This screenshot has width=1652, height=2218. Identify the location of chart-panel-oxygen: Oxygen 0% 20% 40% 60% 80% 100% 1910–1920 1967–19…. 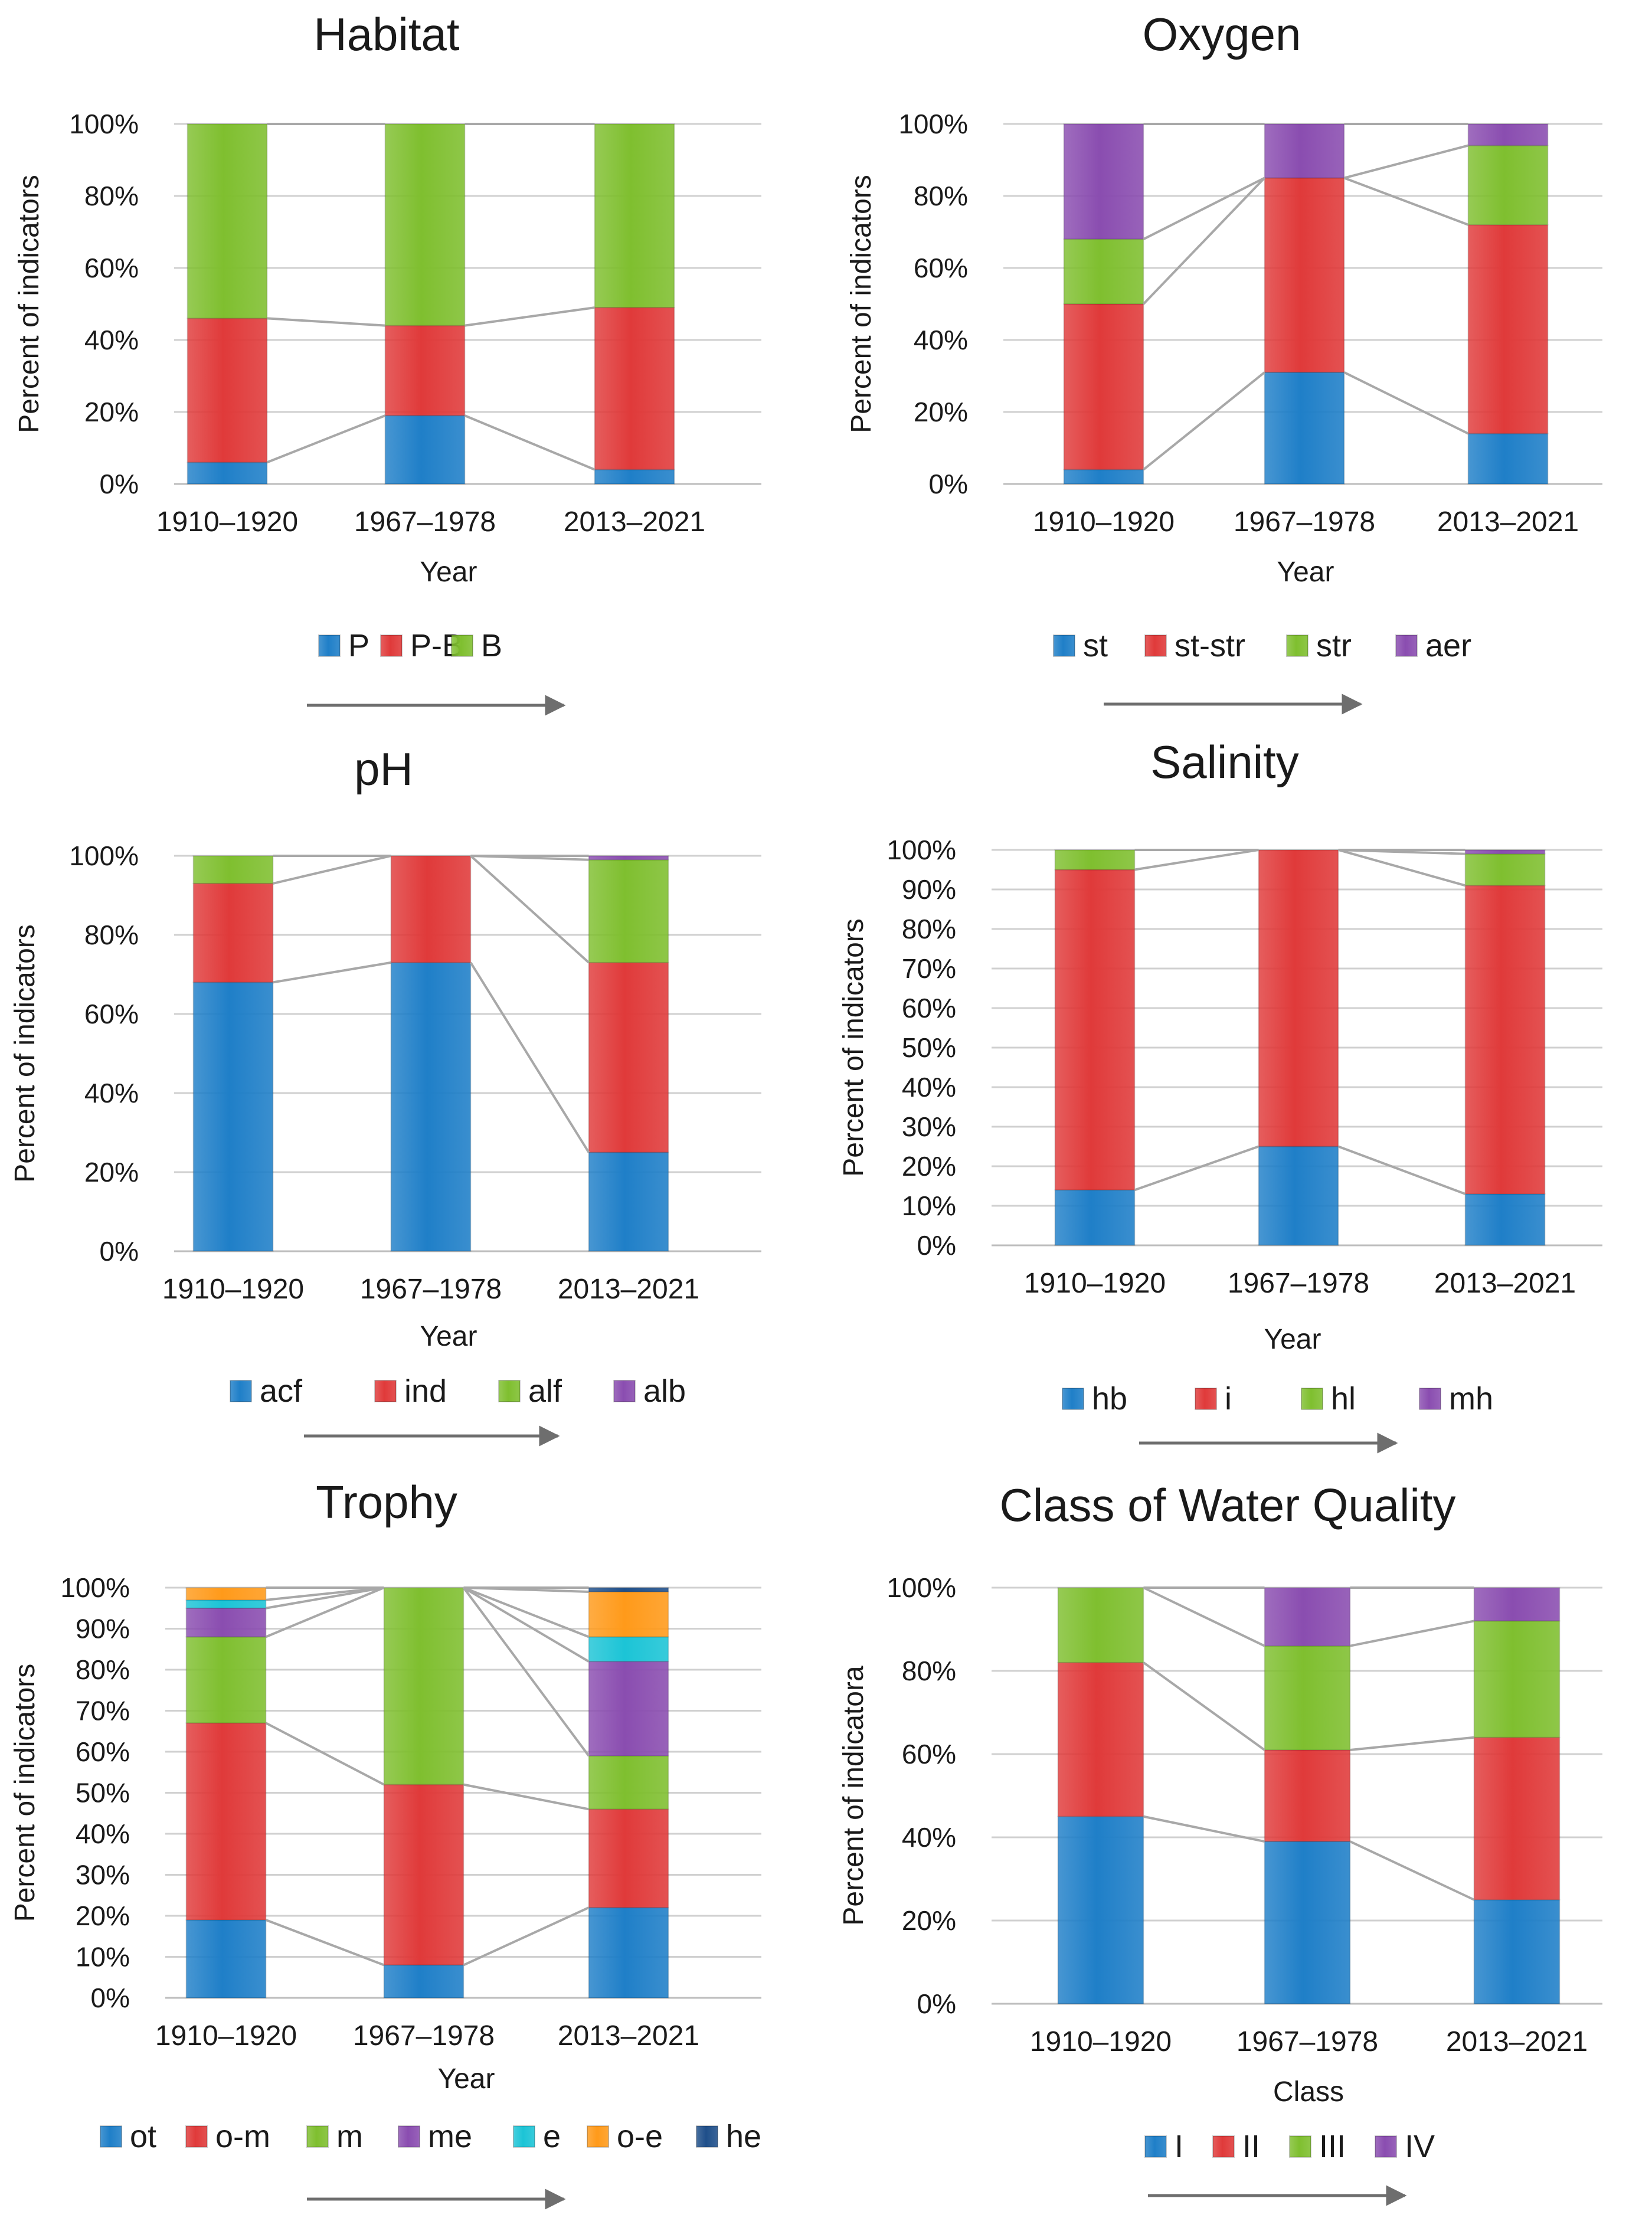
(1224, 361).